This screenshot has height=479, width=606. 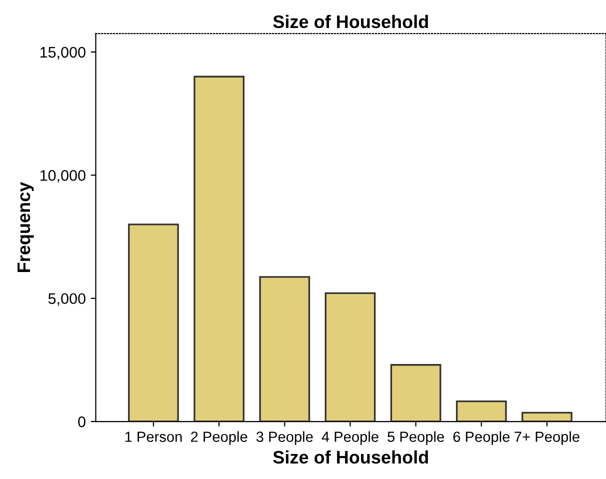 I want to click on x-tick-label: 5 People, so click(x=416, y=438).